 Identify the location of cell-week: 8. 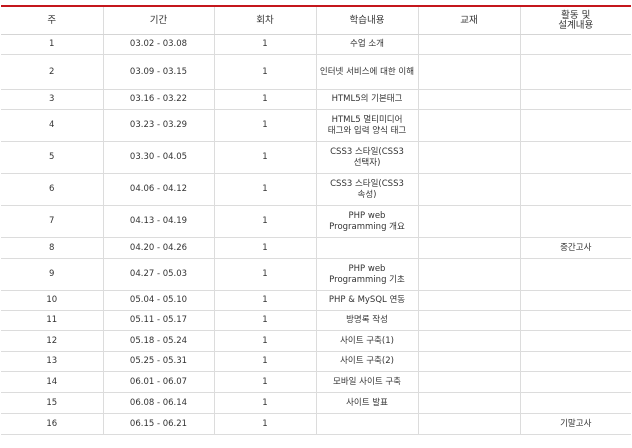
(52, 248).